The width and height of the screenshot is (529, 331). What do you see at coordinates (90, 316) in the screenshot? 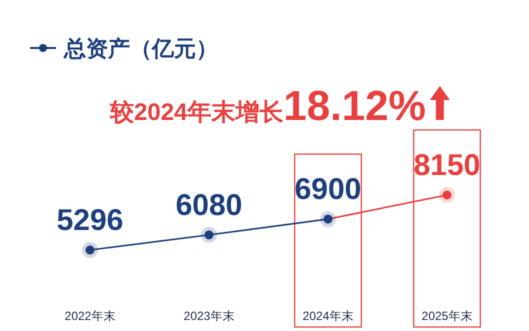
I see `x-tick-label: 2022年末` at bounding box center [90, 316].